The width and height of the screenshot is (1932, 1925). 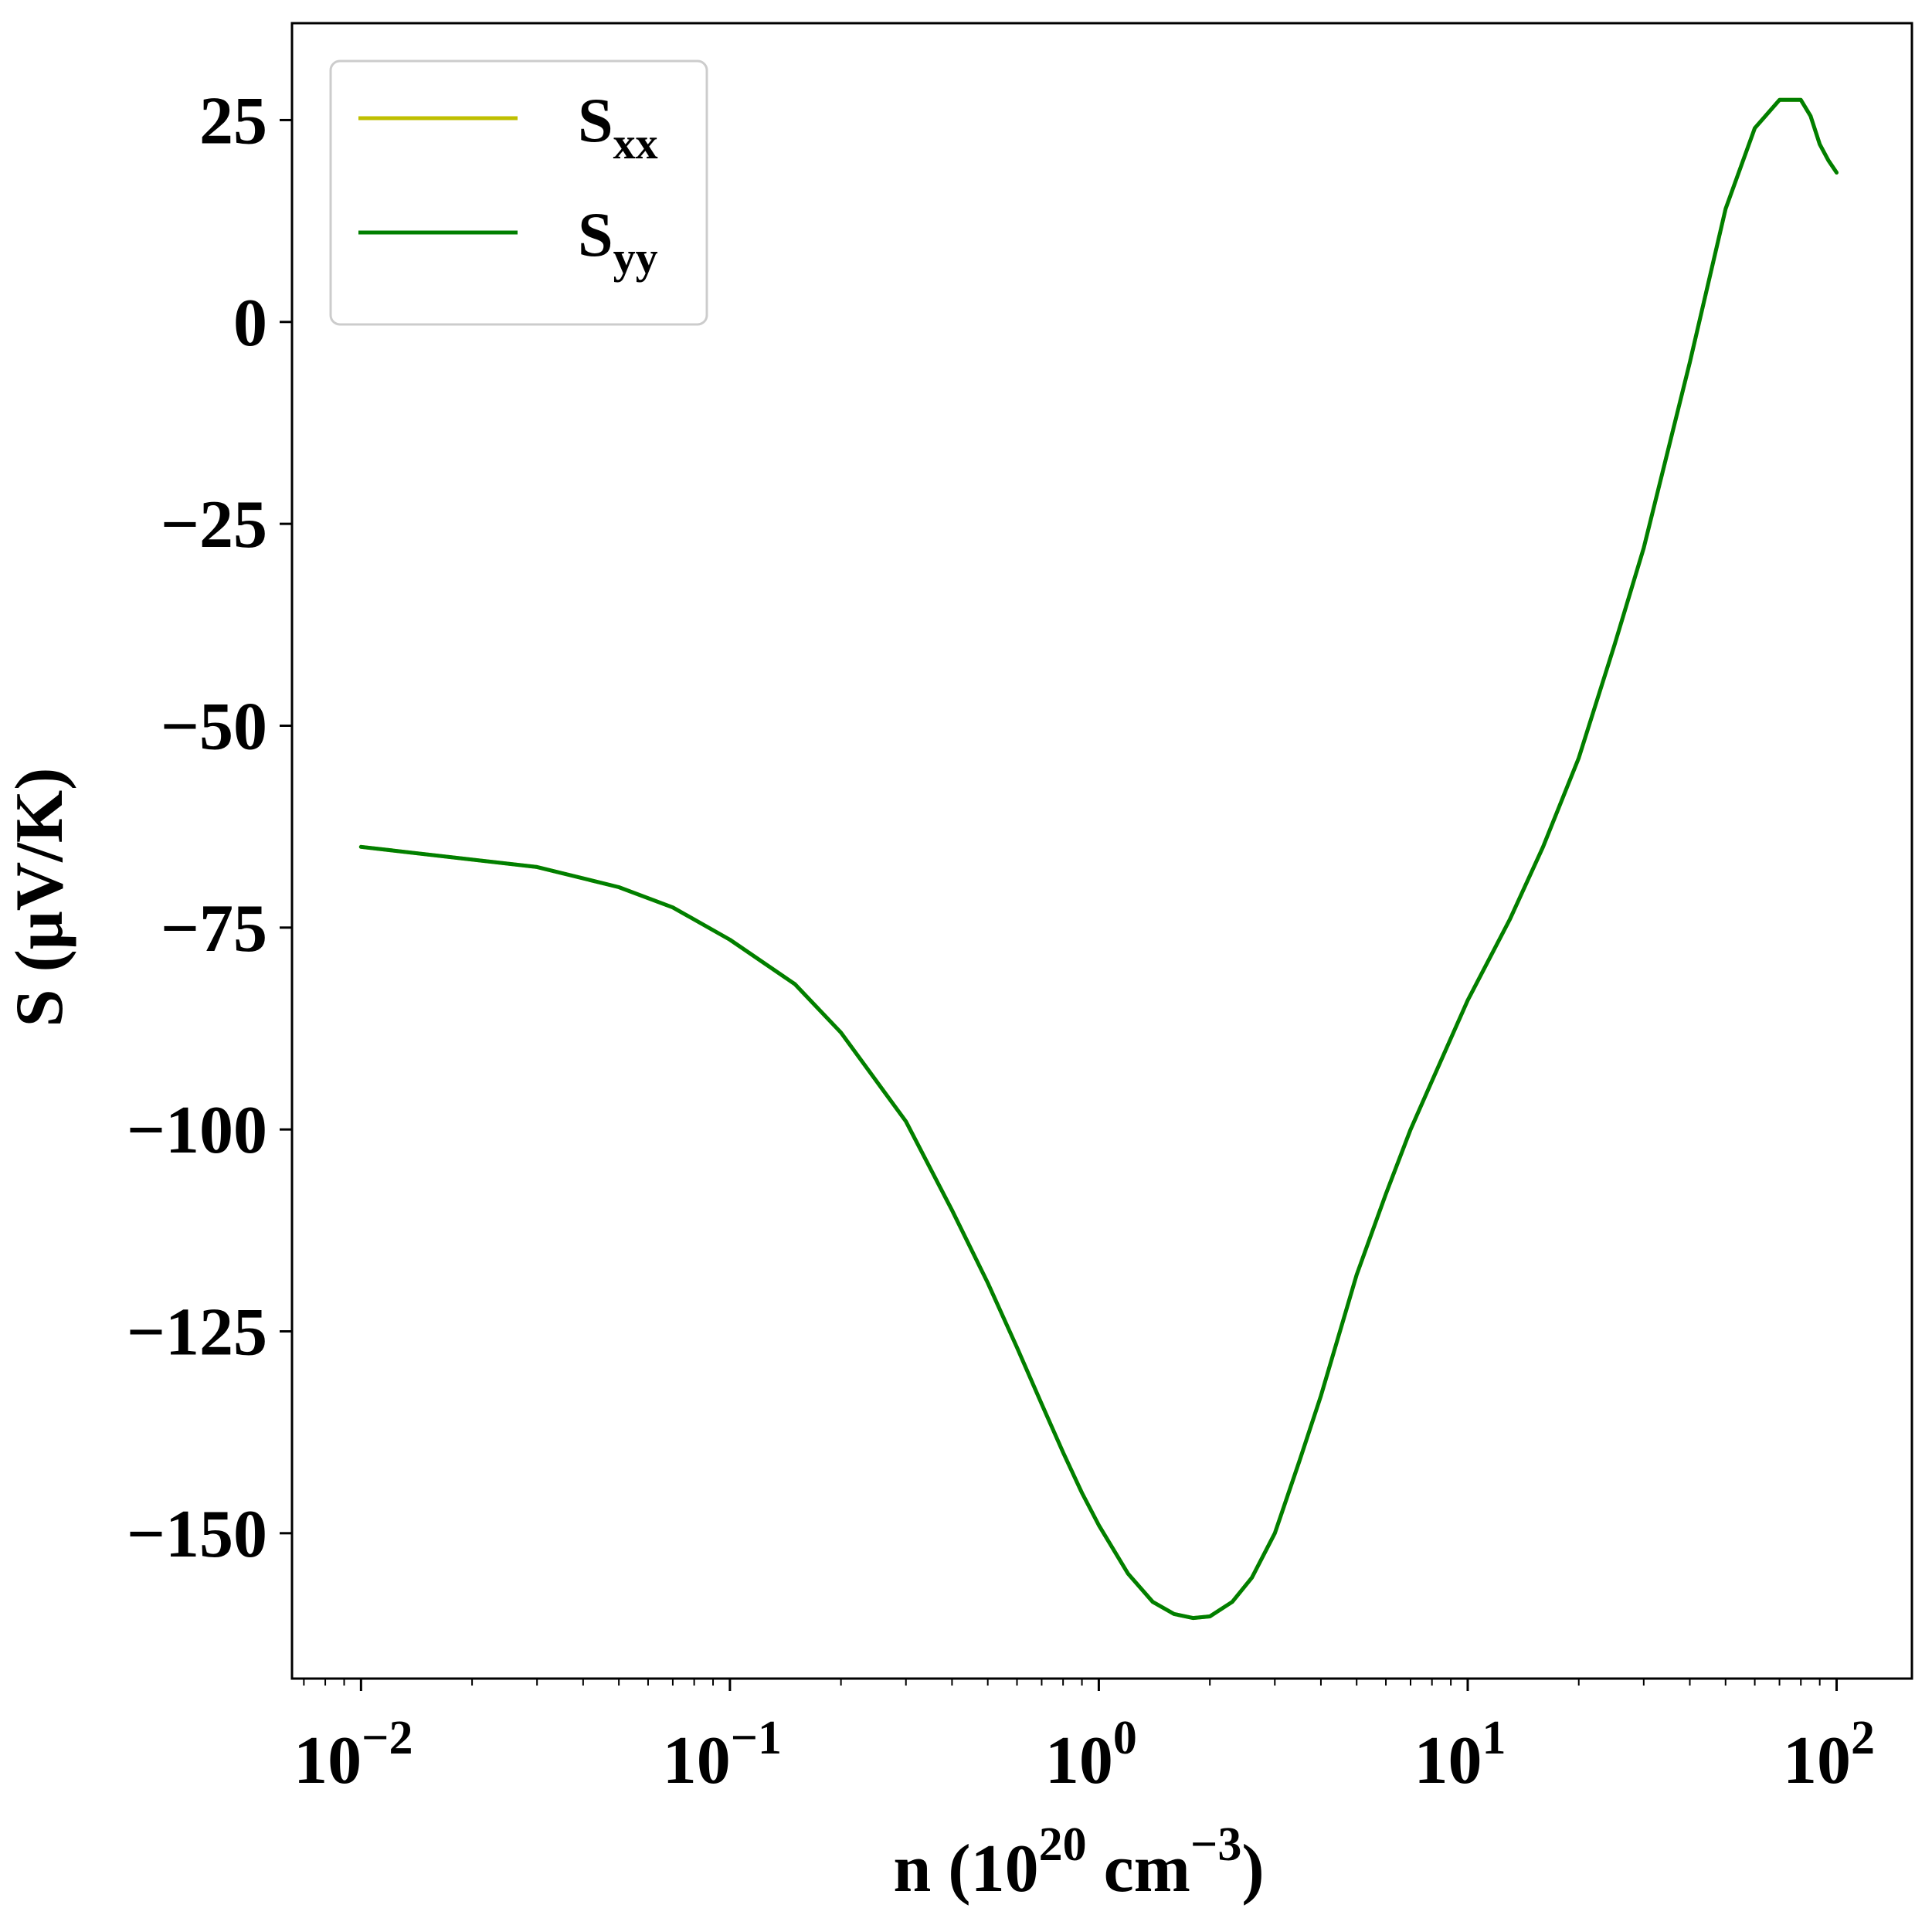 I want to click on y-tick-label: −125, so click(x=197, y=1332).